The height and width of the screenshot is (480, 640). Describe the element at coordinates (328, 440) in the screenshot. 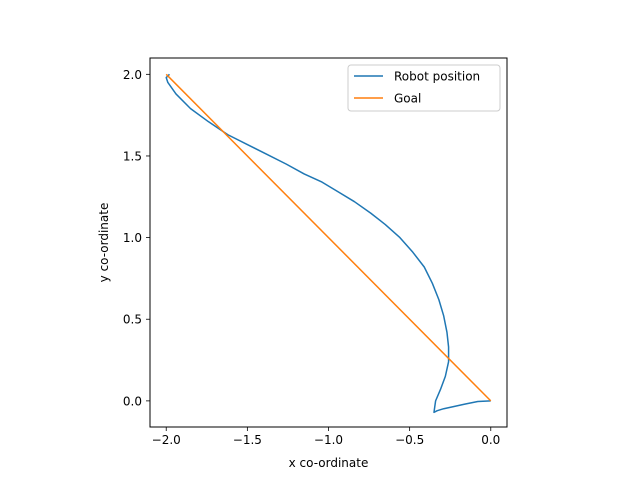

I see `x-tick-label: −1.0` at that location.